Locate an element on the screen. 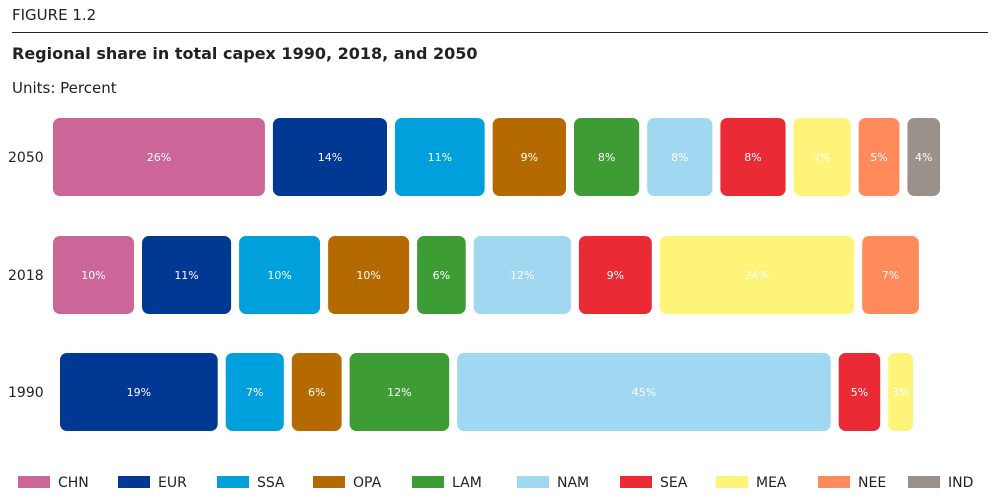 This screenshot has width=1000, height=504. legend-swatch-mea is located at coordinates (732, 482).